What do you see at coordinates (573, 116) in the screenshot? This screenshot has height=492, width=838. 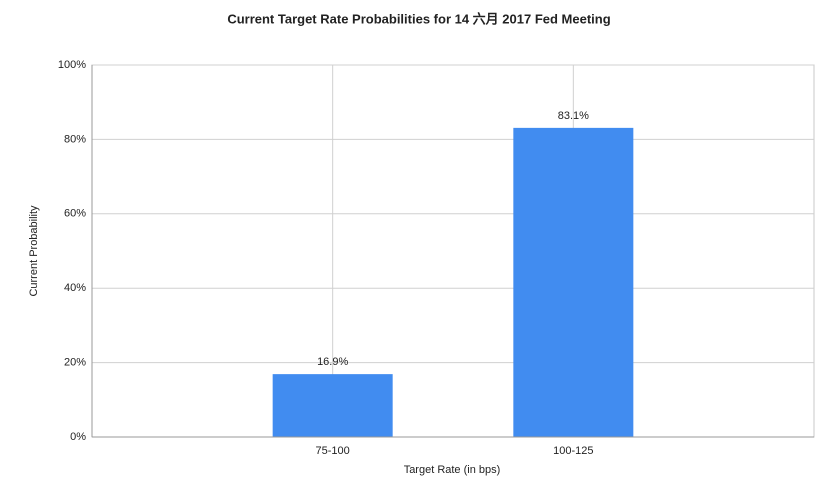 I see `value-label: 83.1%` at bounding box center [573, 116].